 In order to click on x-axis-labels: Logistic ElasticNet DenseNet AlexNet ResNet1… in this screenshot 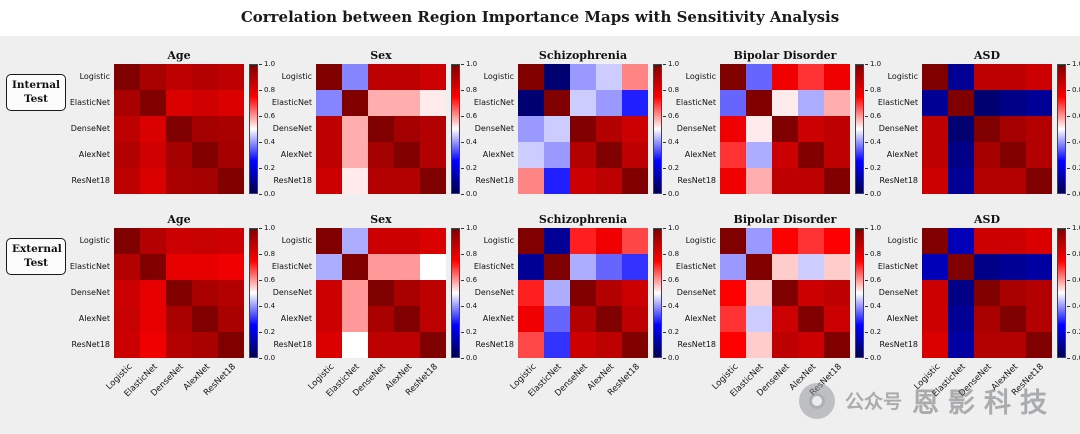, I will do `click(174, 382)`.